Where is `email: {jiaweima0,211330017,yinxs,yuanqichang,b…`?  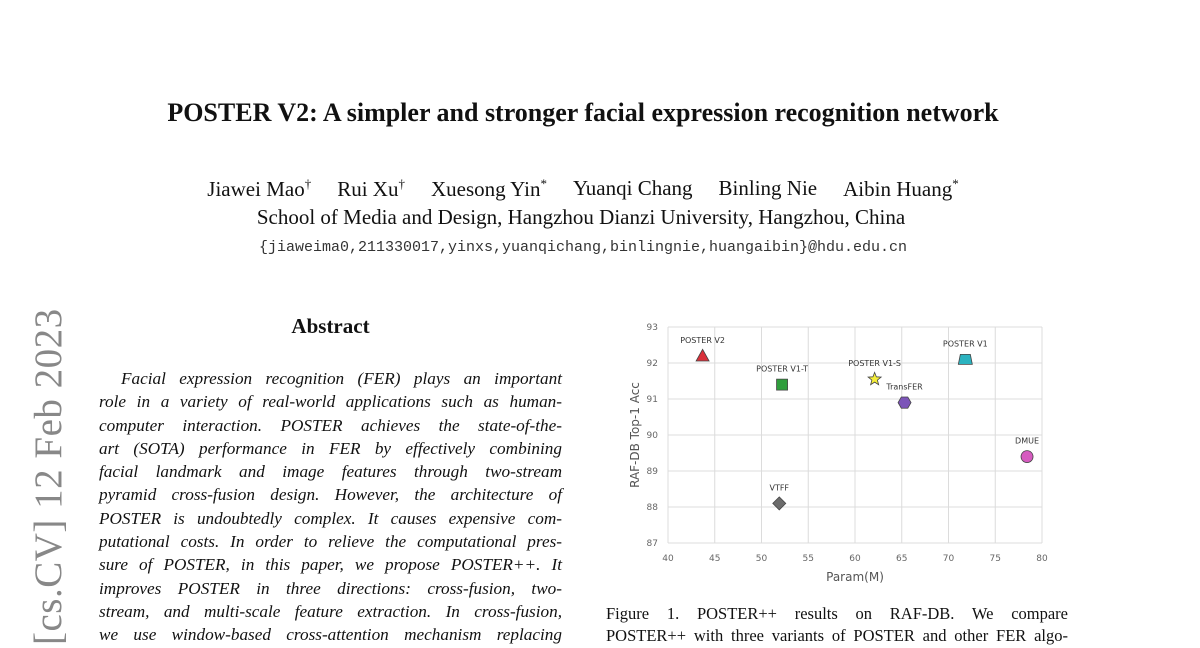 email: {jiaweima0,211330017,yinxs,yuanqichang,b… is located at coordinates (583, 247).